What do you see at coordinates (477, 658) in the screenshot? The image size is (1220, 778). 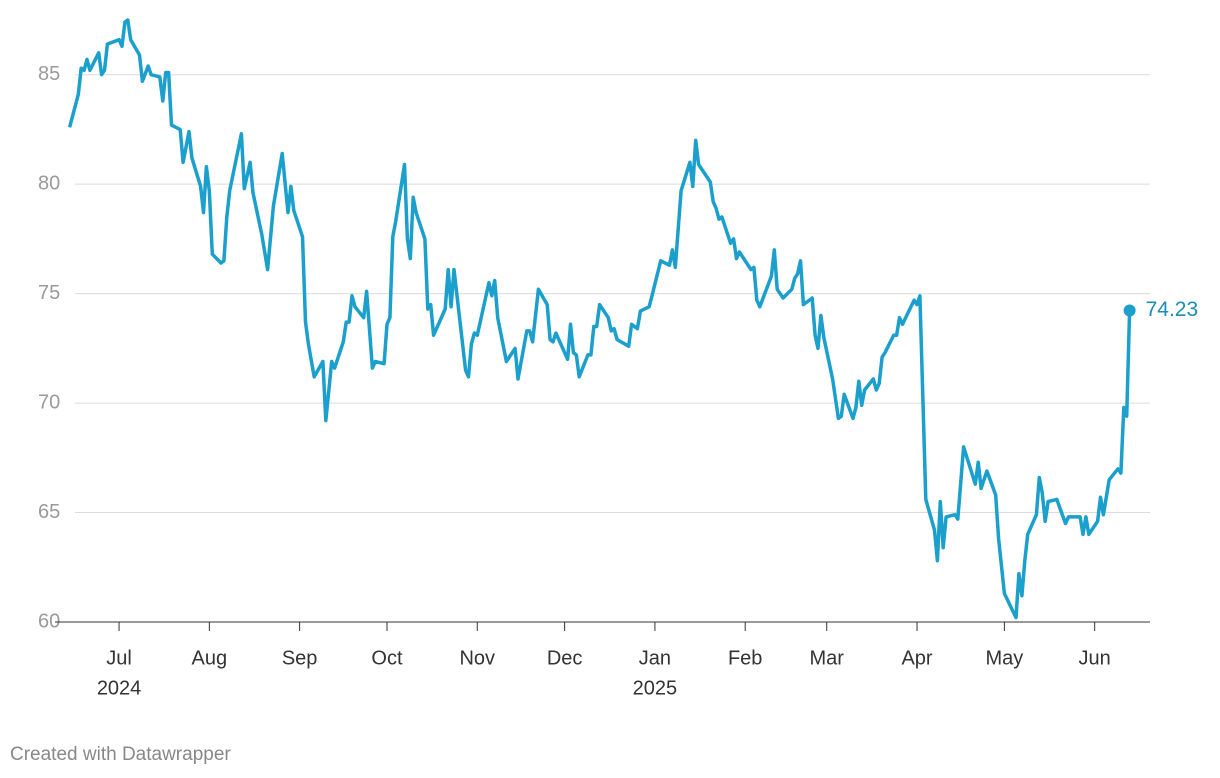 I see `x-tick-label: Nov` at bounding box center [477, 658].